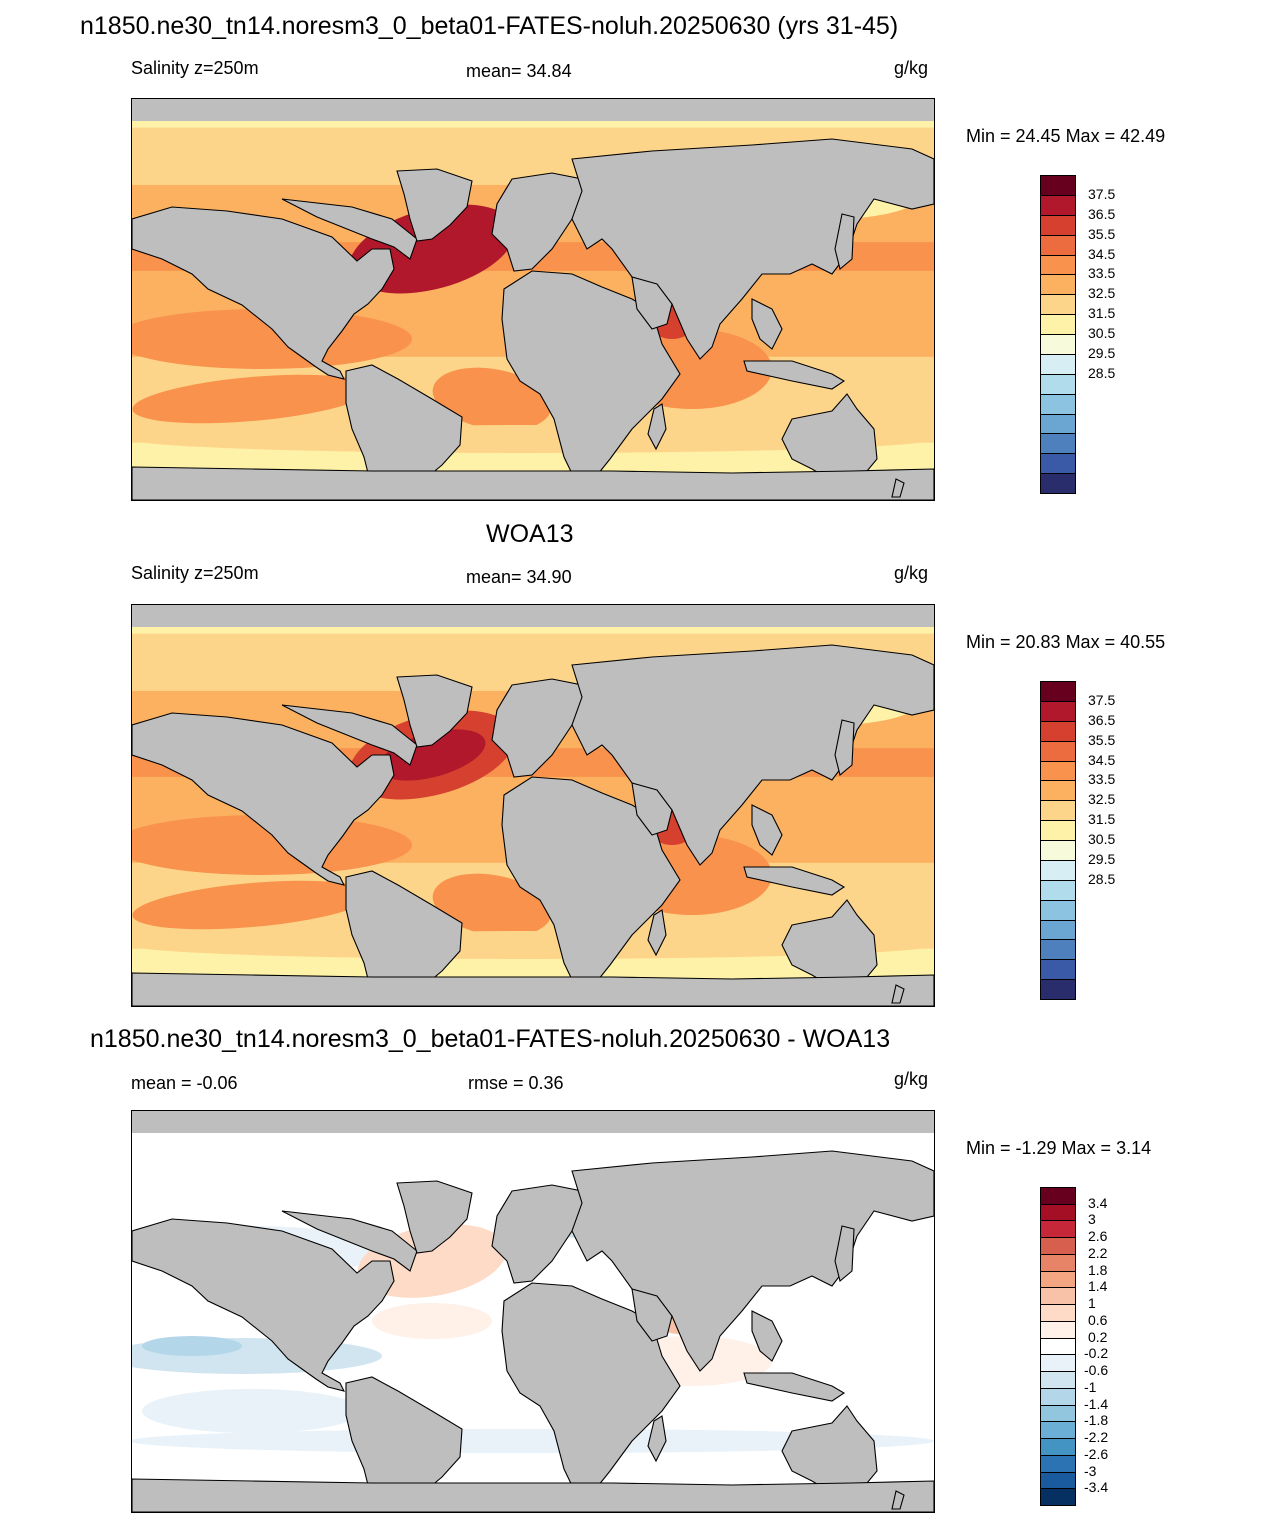 Image resolution: width=1285 pixels, height=1519 pixels. Describe the element at coordinates (1102, 273) in the screenshot. I see `colorbar-label: 33.5` at that location.